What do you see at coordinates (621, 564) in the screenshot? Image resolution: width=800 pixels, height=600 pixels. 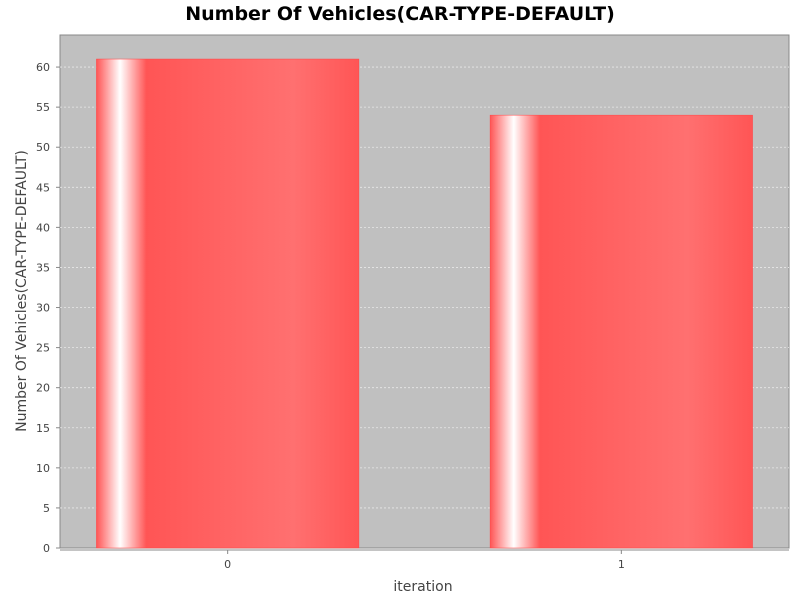 I see `x-tick-label: 1` at bounding box center [621, 564].